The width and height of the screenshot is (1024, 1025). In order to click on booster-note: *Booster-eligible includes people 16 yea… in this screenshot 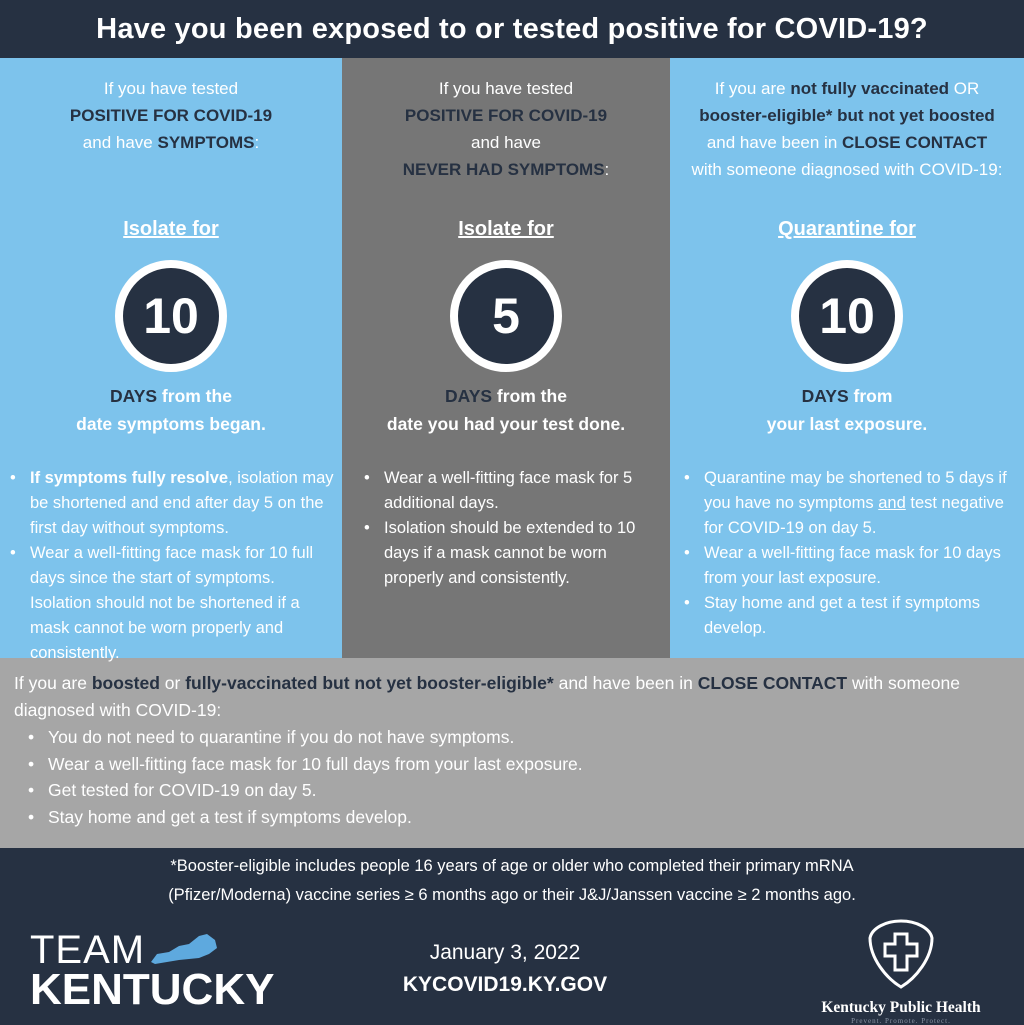, I will do `click(512, 879)`.